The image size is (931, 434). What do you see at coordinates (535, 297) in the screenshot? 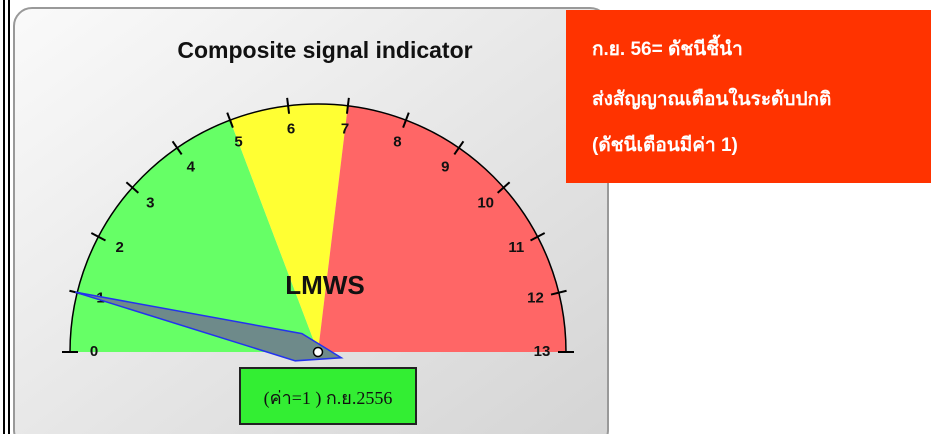
I see `tick-label: 12` at bounding box center [535, 297].